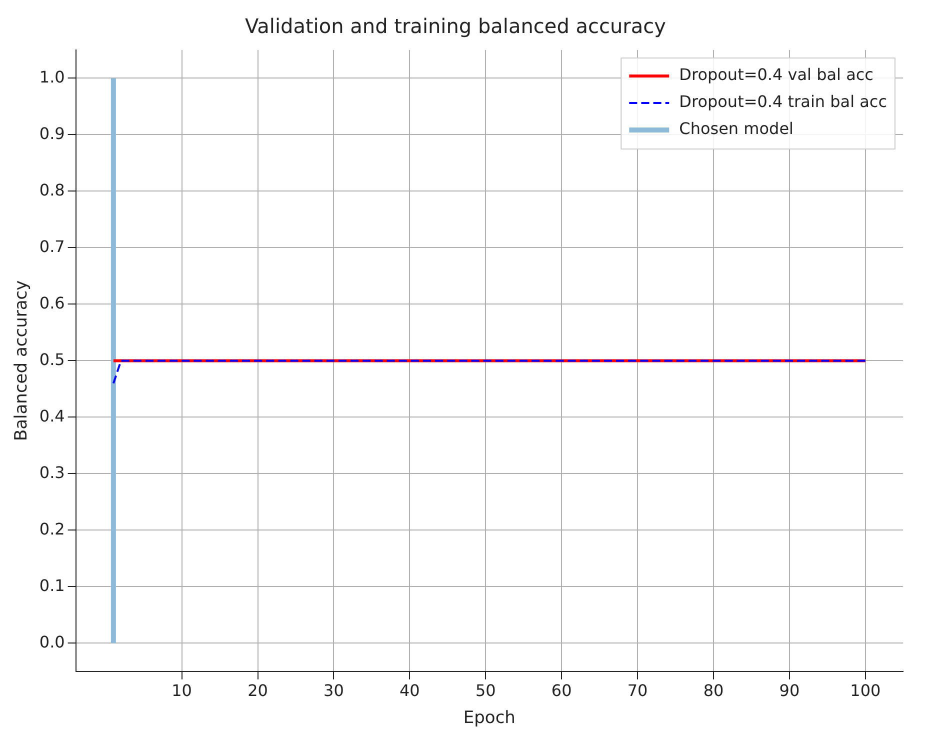 This screenshot has width=926, height=747. I want to click on chart-title: Validation and training balanced accuracy, so click(455, 26).